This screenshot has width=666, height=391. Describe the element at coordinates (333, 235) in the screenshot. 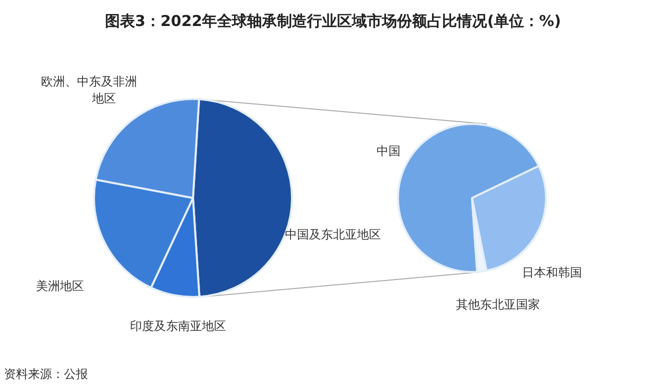

I see `slice-label: 中国及东北亚地区` at that location.